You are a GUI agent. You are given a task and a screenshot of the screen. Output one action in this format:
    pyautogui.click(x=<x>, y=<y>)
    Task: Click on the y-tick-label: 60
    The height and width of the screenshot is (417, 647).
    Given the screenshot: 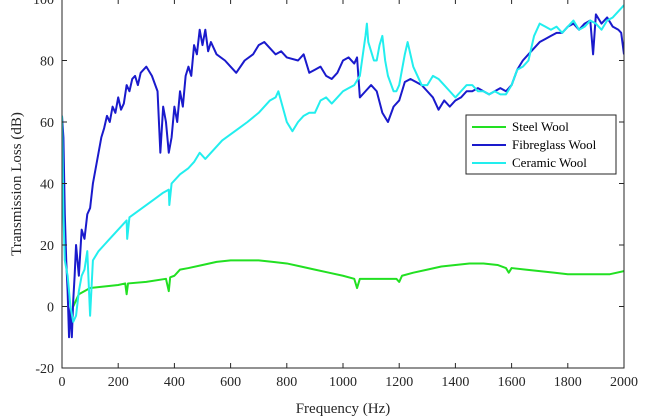 What is the action you would take?
    pyautogui.click(x=47, y=123)
    